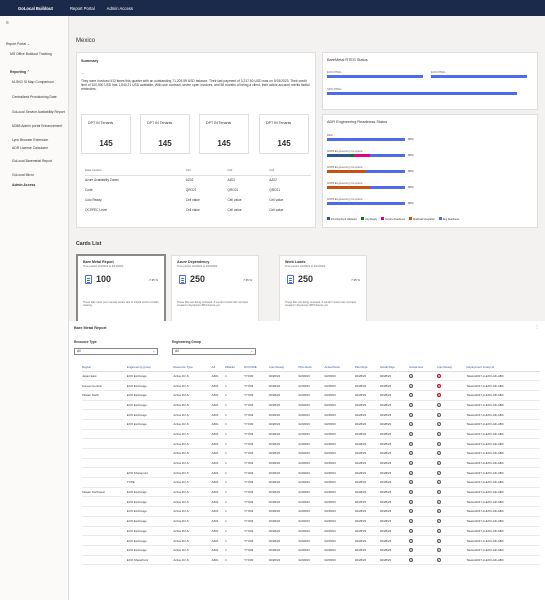  Describe the element at coordinates (394, 367) in the screenshot. I see `column-header: Actual Rtge` at that location.